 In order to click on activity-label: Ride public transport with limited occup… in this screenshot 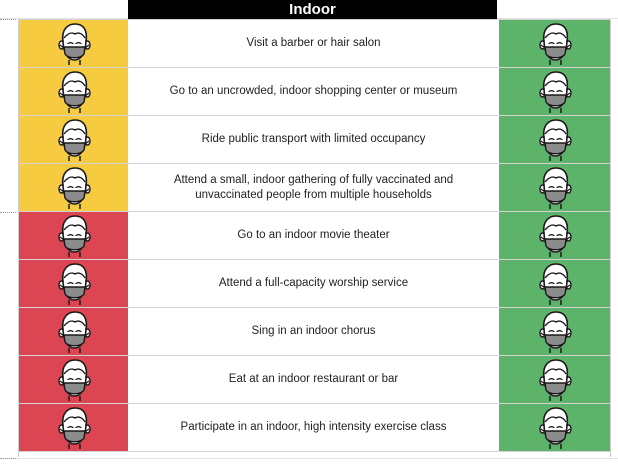, I will do `click(313, 139)`.